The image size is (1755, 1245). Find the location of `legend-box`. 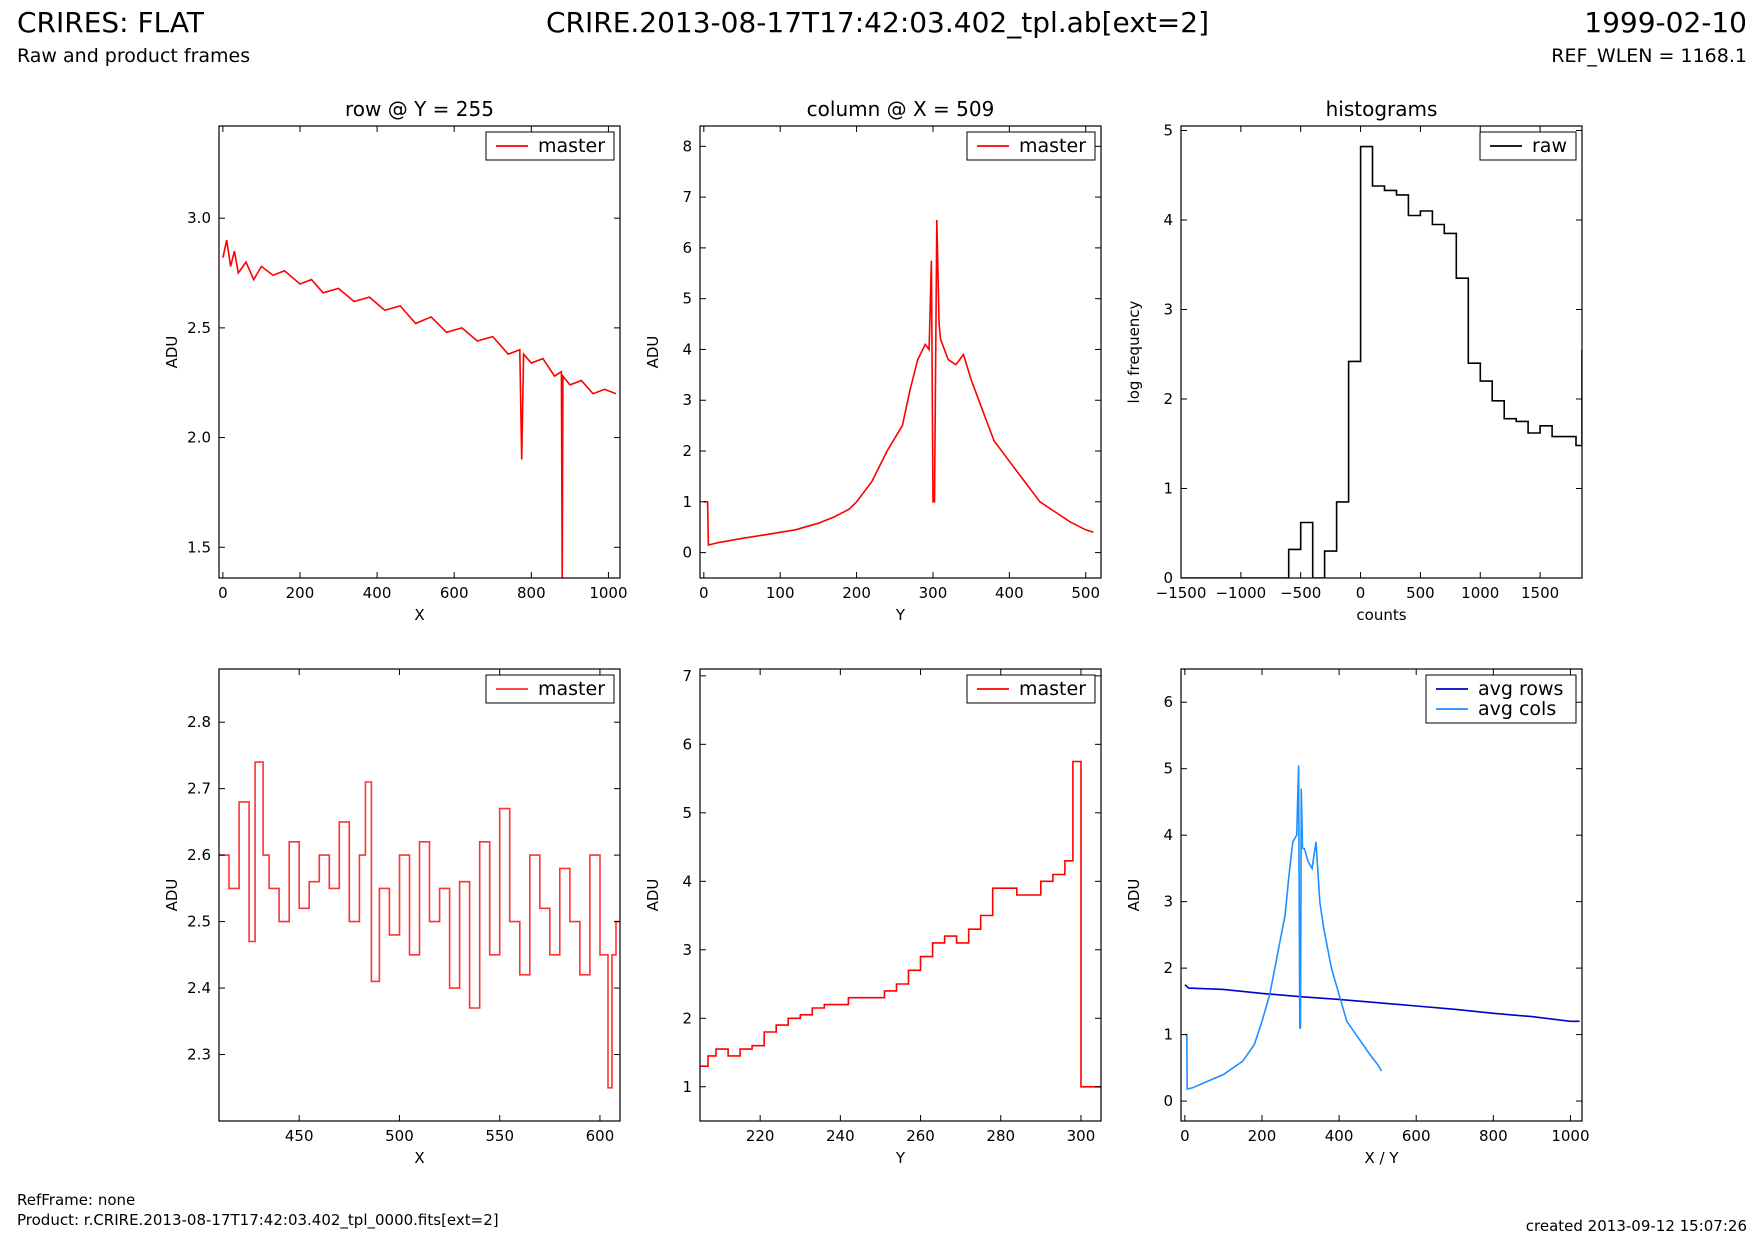

legend-box is located at coordinates (1501, 699).